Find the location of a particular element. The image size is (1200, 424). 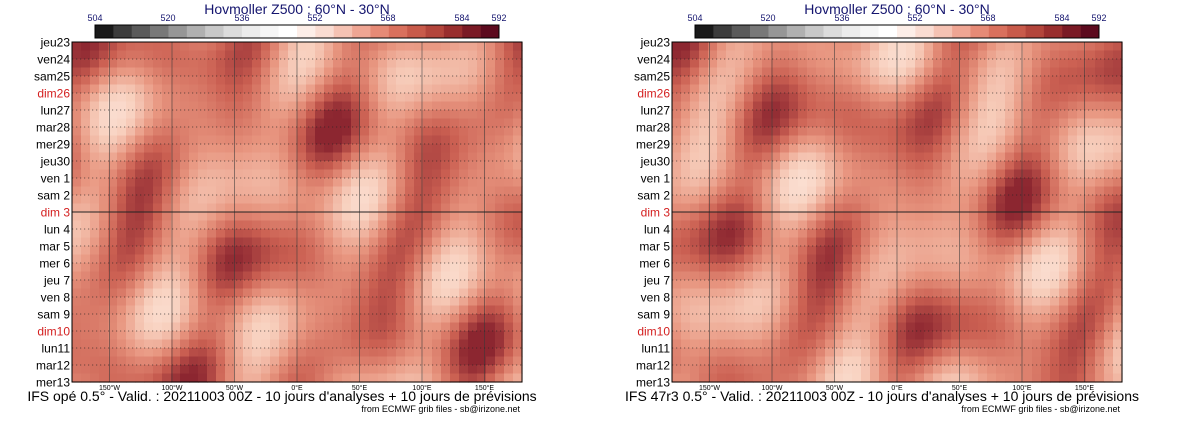

y-tick-label: mar12 is located at coordinates (53, 366).